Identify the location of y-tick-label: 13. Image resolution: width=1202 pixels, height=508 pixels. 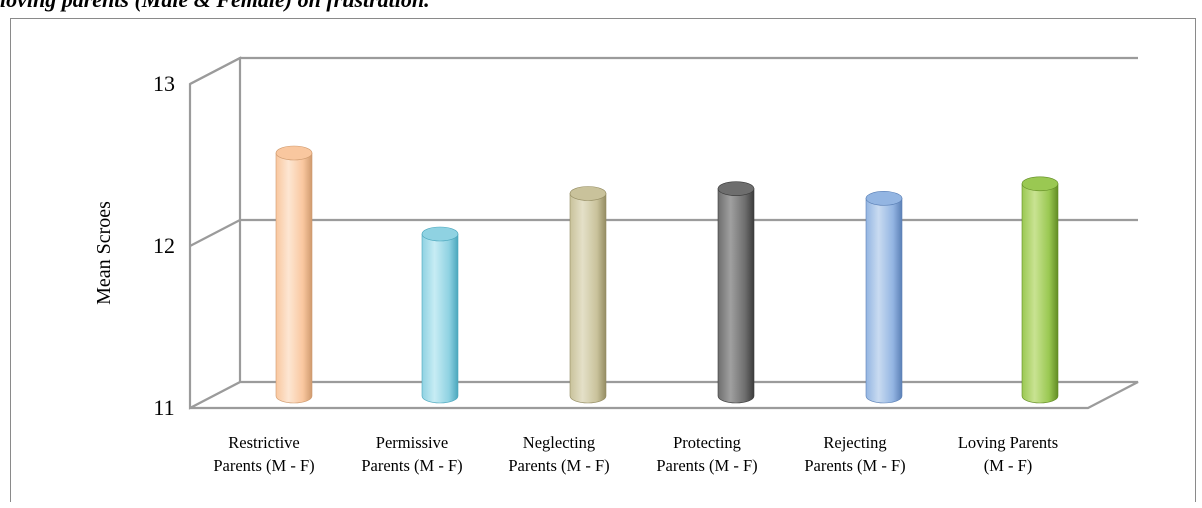
(164, 83).